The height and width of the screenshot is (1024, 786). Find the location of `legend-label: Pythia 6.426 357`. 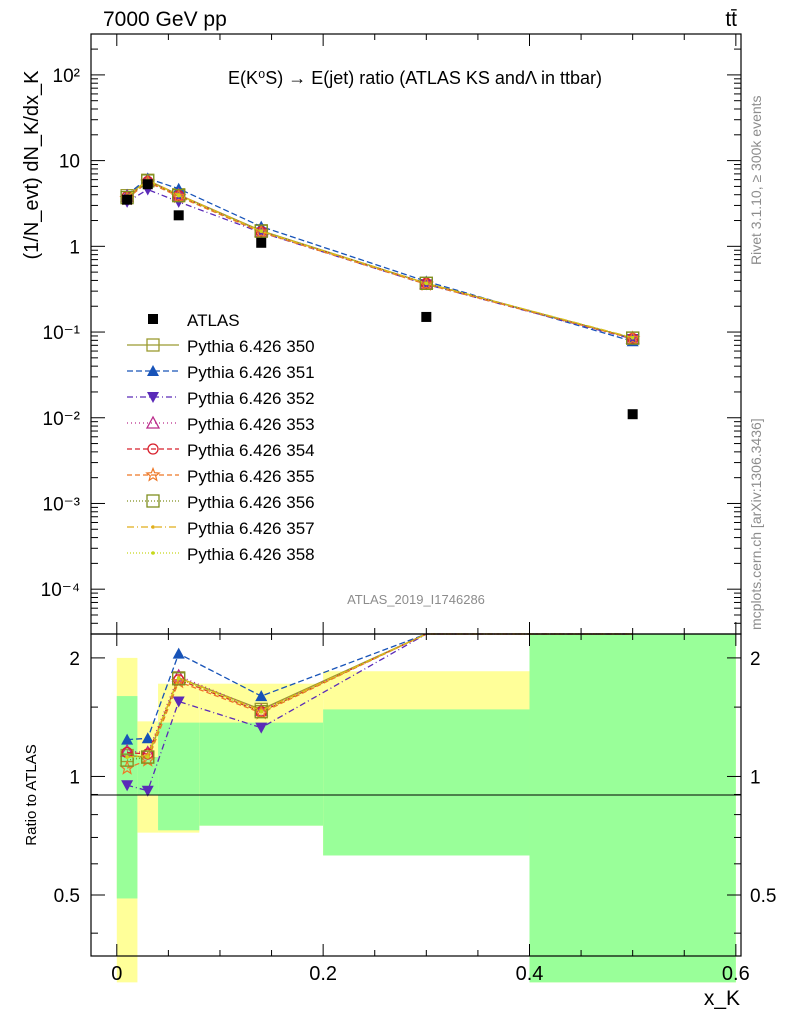

legend-label: Pythia 6.426 357 is located at coordinates (251, 528).